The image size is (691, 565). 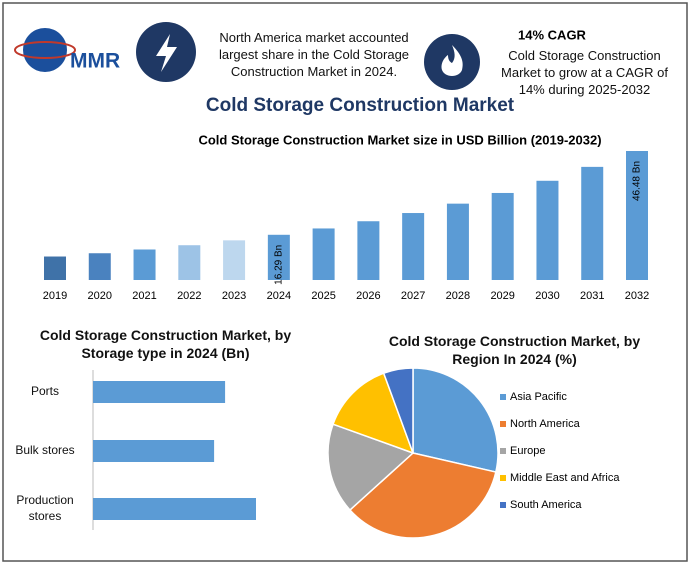 What do you see at coordinates (458, 296) in the screenshot?
I see `x-tick-label: 2028` at bounding box center [458, 296].